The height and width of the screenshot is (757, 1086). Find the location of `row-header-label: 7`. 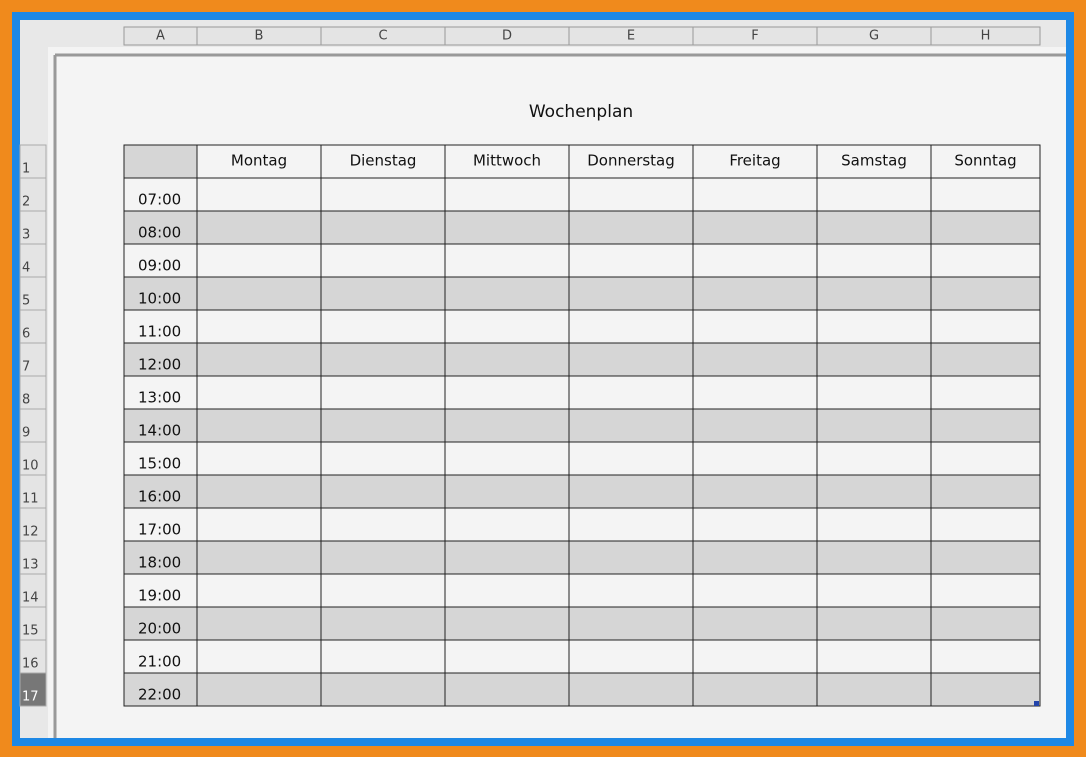

row-header-label: 7 is located at coordinates (26, 367).